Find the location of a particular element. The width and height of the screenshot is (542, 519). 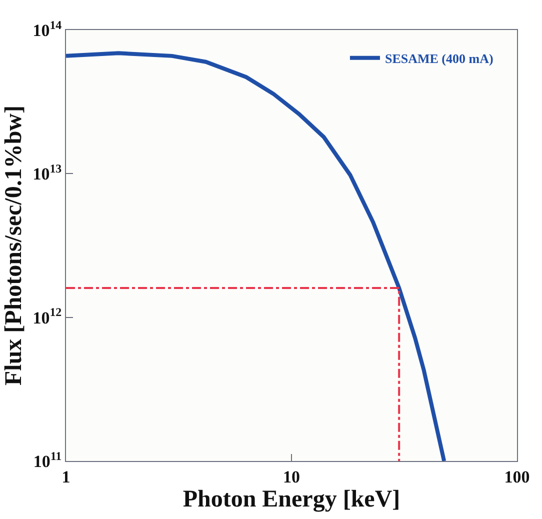

x-axis-title: Photon Energy [keV] is located at coordinates (291, 499).